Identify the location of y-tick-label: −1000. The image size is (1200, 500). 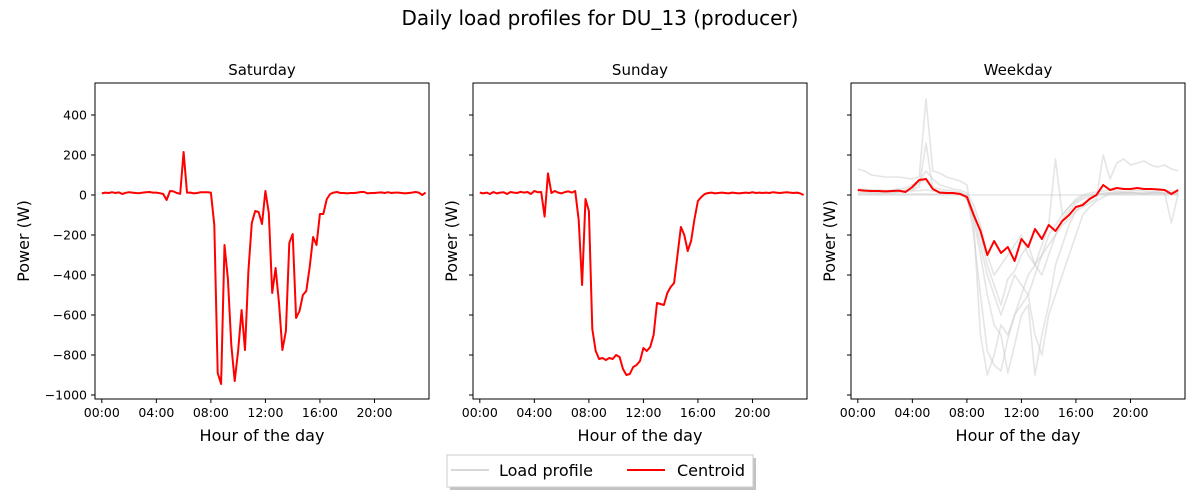
(66, 395).